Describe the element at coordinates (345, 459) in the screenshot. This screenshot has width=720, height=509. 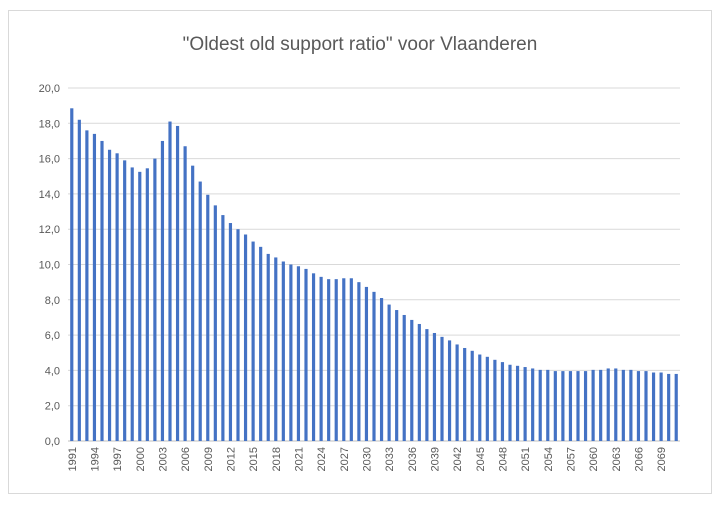
I see `x-tick-label: 2027` at that location.